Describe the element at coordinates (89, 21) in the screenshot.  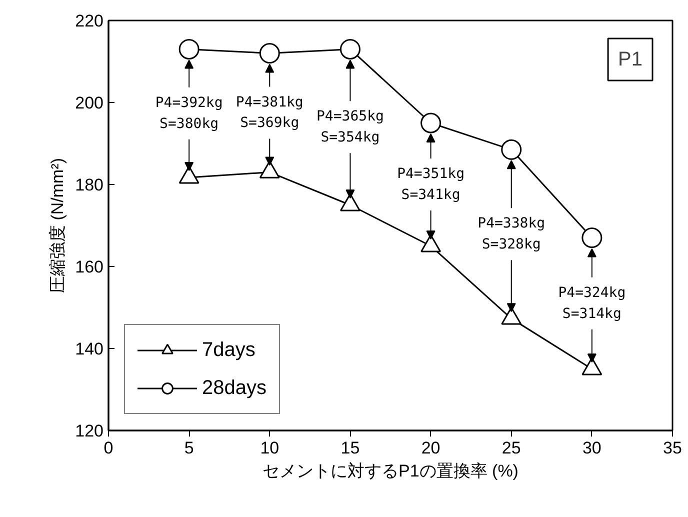
I see `y-tick-label: 220` at that location.